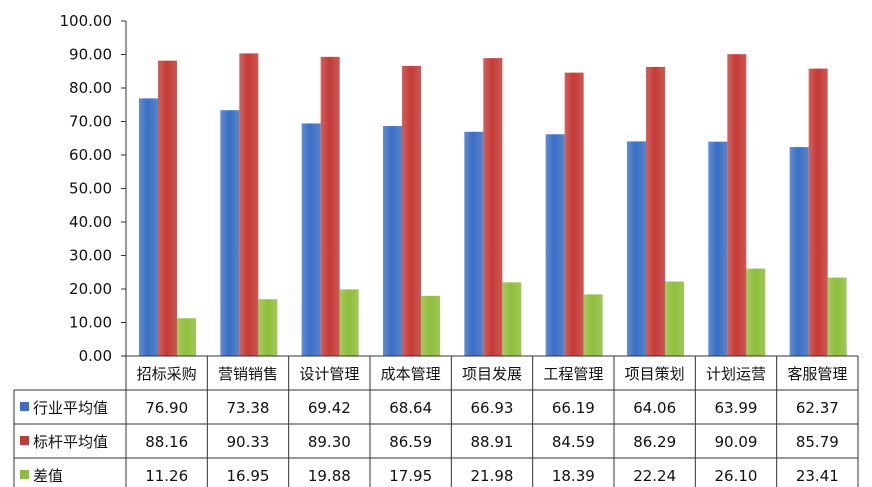 The height and width of the screenshot is (487, 872). I want to click on y-tick-label: 100.00, so click(86, 21).